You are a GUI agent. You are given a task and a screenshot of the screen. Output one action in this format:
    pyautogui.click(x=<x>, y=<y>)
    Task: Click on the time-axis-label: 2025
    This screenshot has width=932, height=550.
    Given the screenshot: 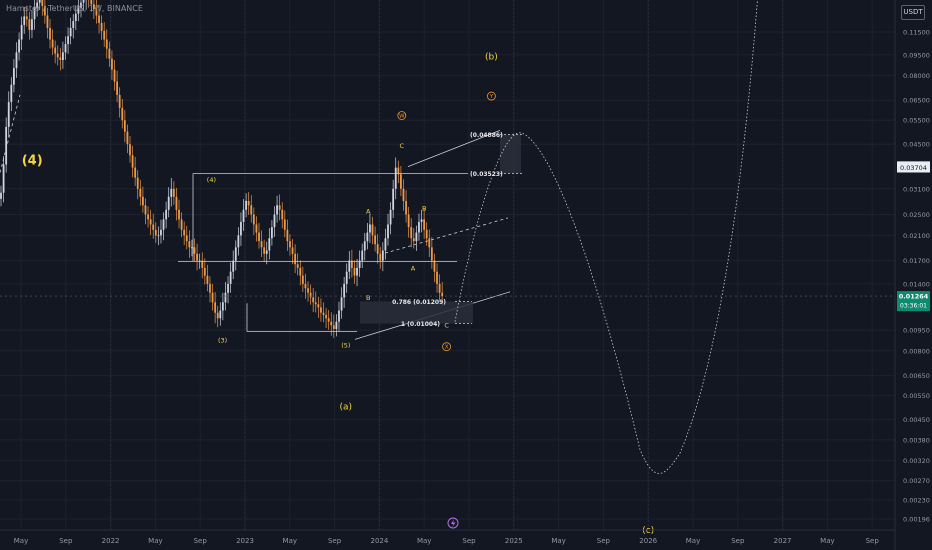 What is the action you would take?
    pyautogui.click(x=514, y=541)
    